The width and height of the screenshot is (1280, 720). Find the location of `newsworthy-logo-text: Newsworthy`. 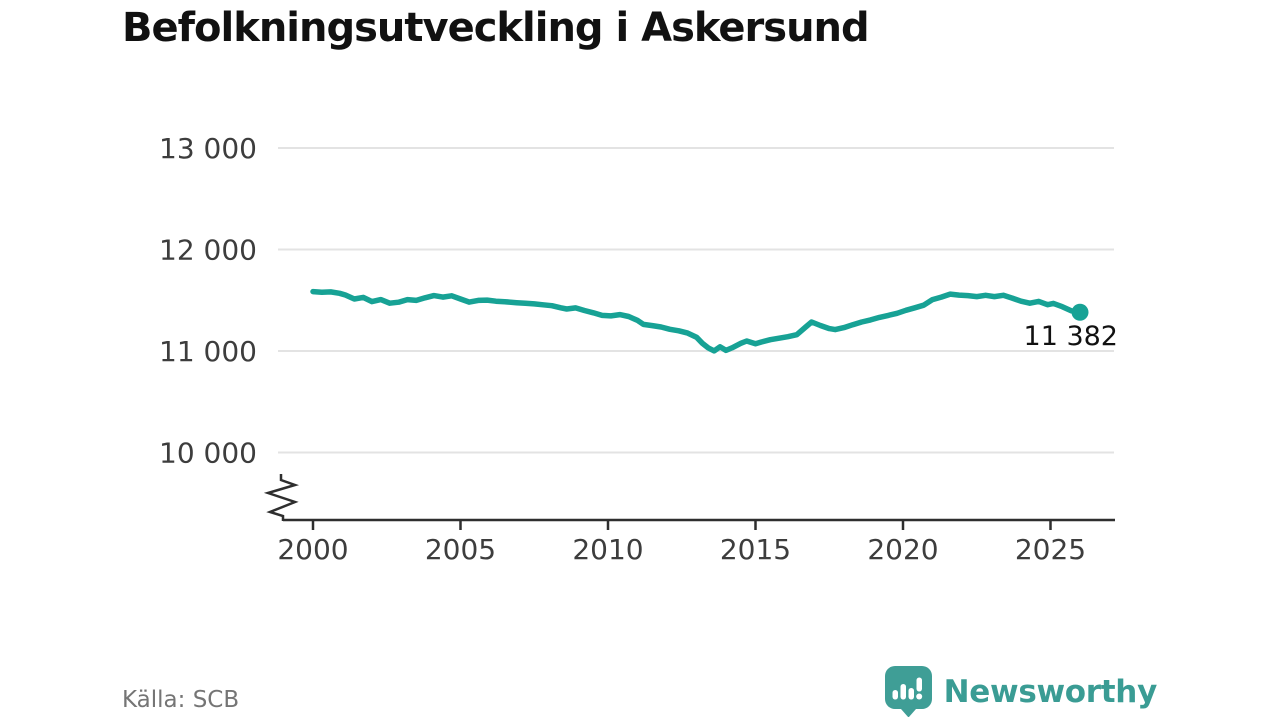

newsworthy-logo-text: Newsworthy is located at coordinates (1050, 691).